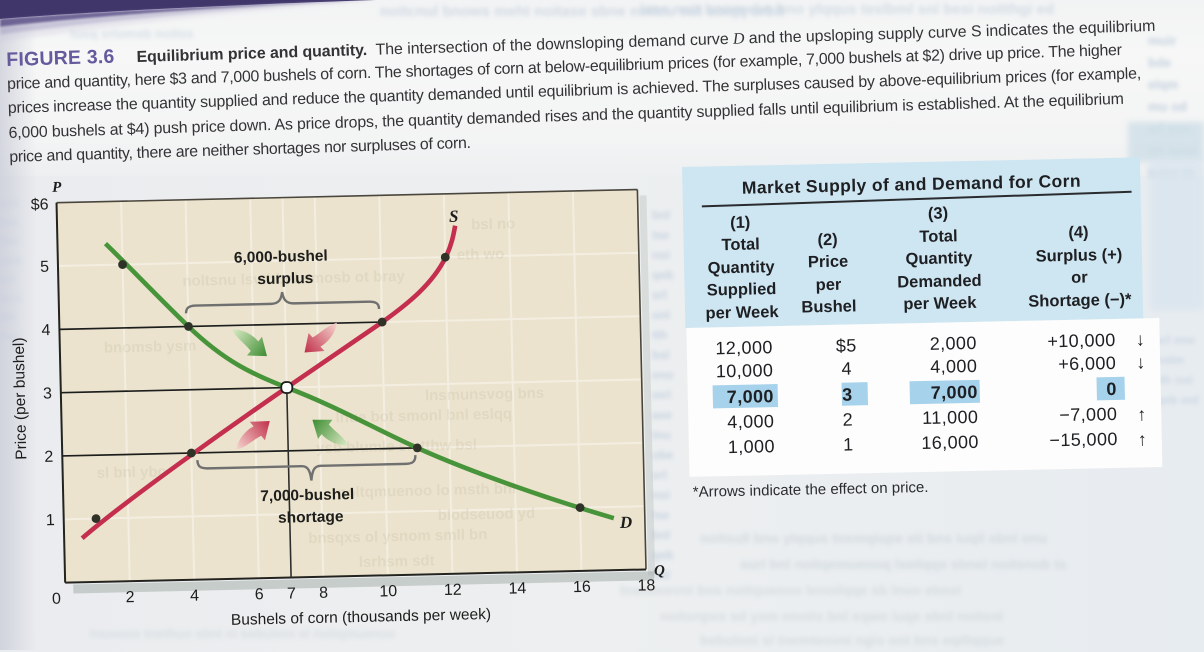 Image resolution: width=1204 pixels, height=652 pixels. What do you see at coordinates (47, 393) in the screenshot?
I see `svg-text: 3` at bounding box center [47, 393].